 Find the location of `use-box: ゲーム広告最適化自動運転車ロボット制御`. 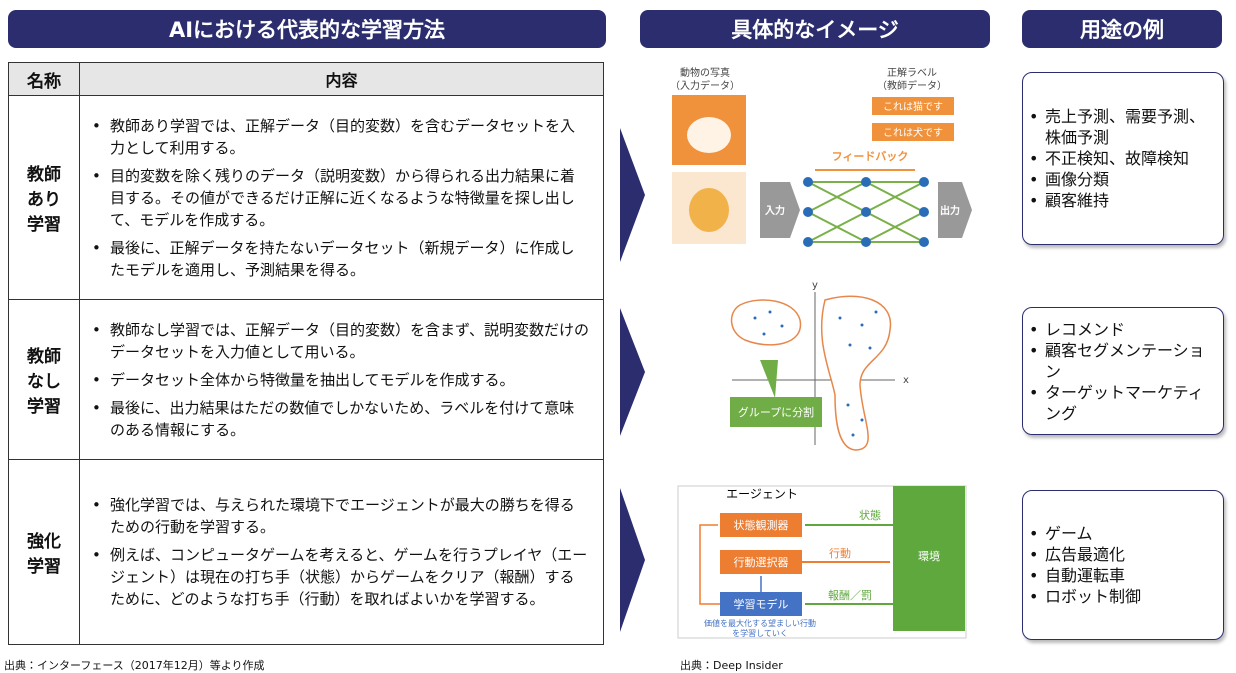

use-box: ゲーム広告最適化自動運転車ロボット制御 is located at coordinates (1123, 565).